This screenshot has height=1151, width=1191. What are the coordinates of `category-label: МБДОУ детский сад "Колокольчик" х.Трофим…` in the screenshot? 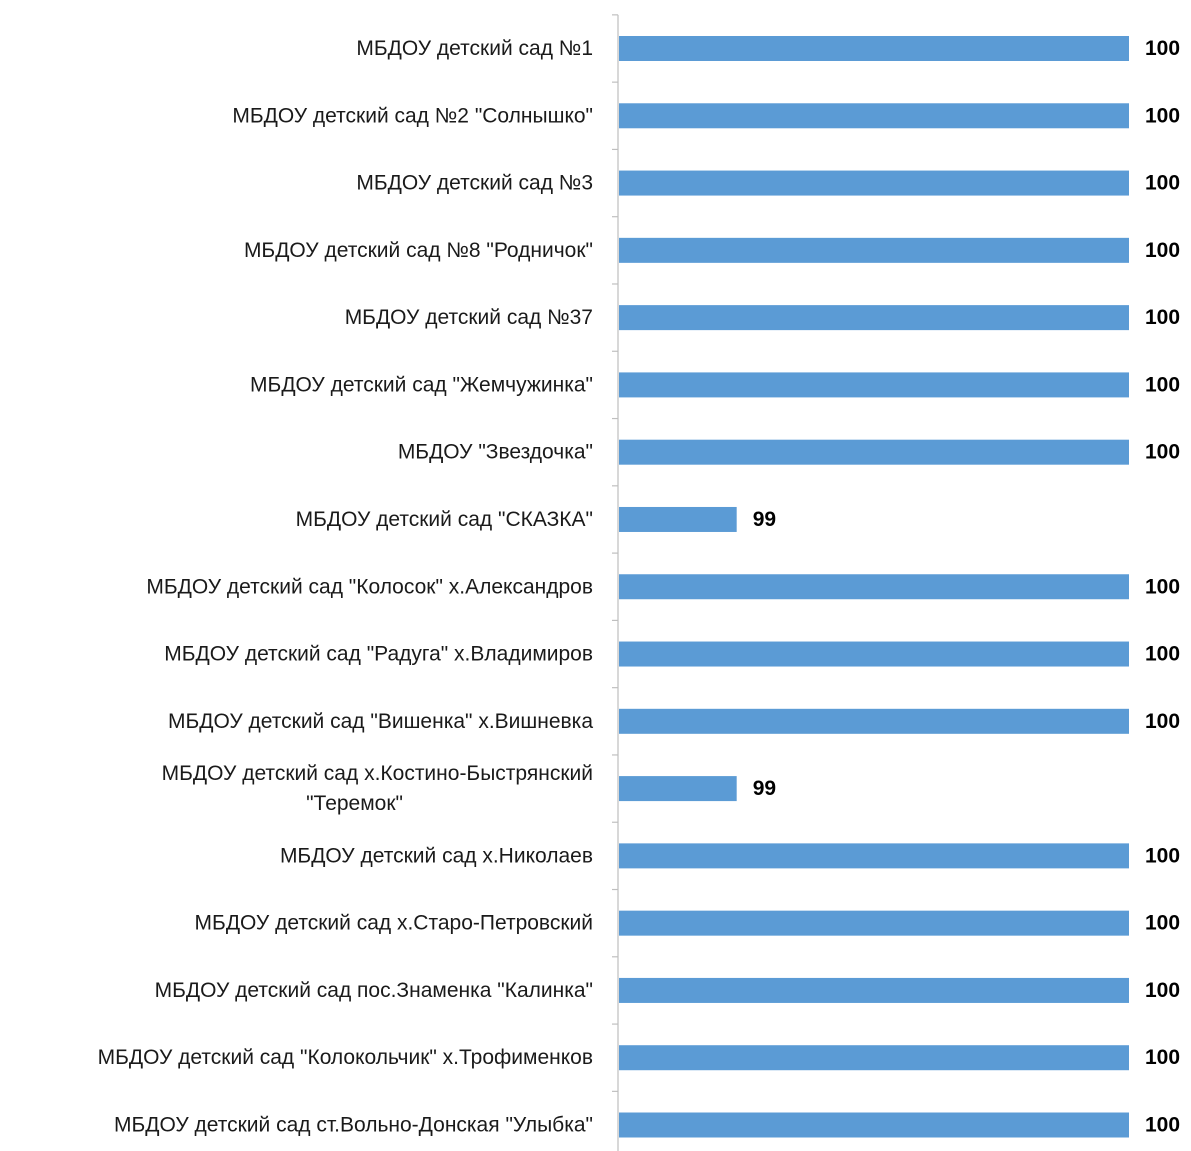 It's located at (345, 1057).